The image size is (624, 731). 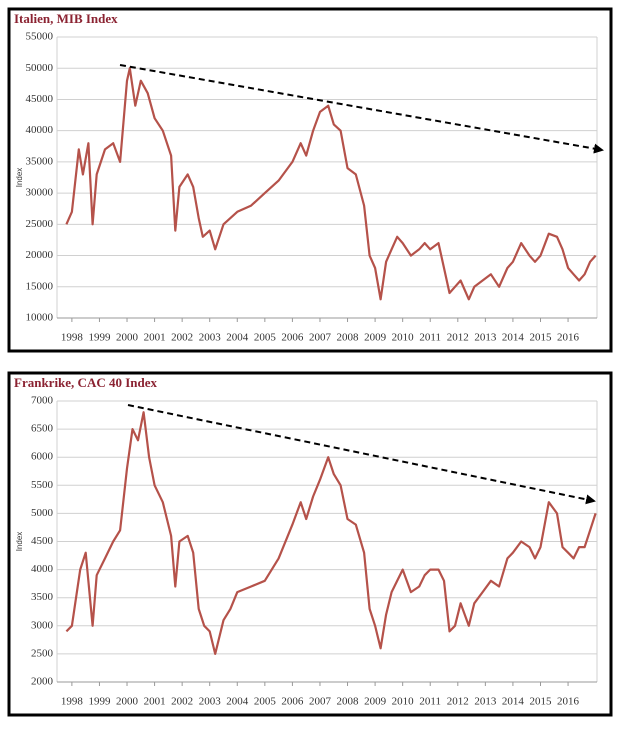 I want to click on y-tick-label: 7000, so click(x=42, y=401).